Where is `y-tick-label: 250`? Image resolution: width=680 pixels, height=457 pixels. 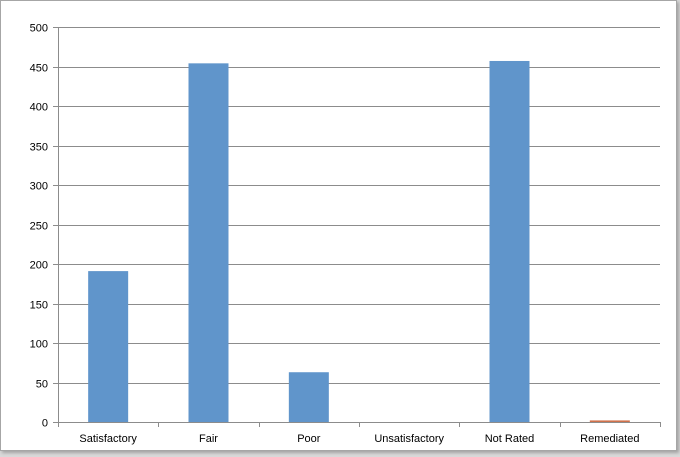 y-tick-label: 250 is located at coordinates (39, 227).